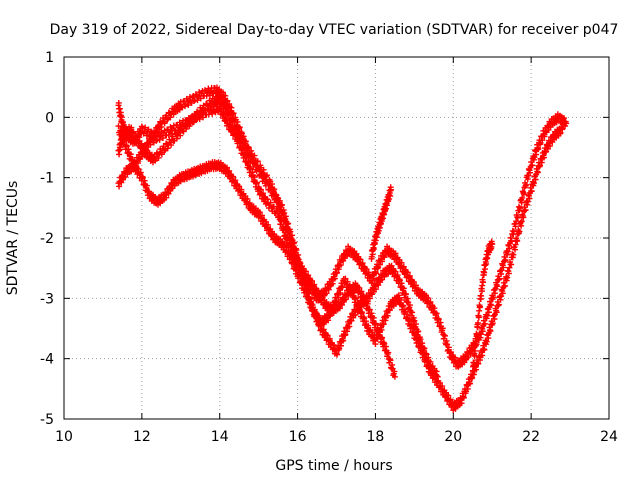 The image size is (640, 480). Describe the element at coordinates (453, 437) in the screenshot. I see `x-tick-label: 20` at that location.